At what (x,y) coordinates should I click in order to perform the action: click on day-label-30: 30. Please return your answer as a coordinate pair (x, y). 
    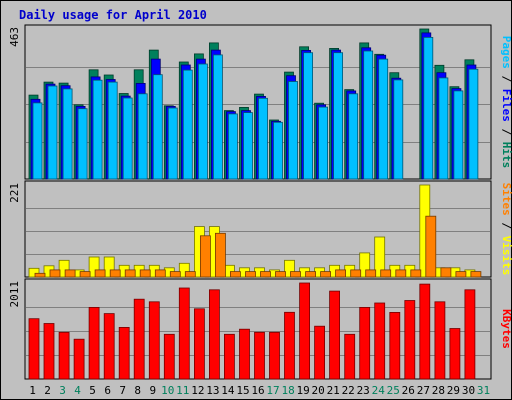
    Looking at the image, I should click on (468, 390).